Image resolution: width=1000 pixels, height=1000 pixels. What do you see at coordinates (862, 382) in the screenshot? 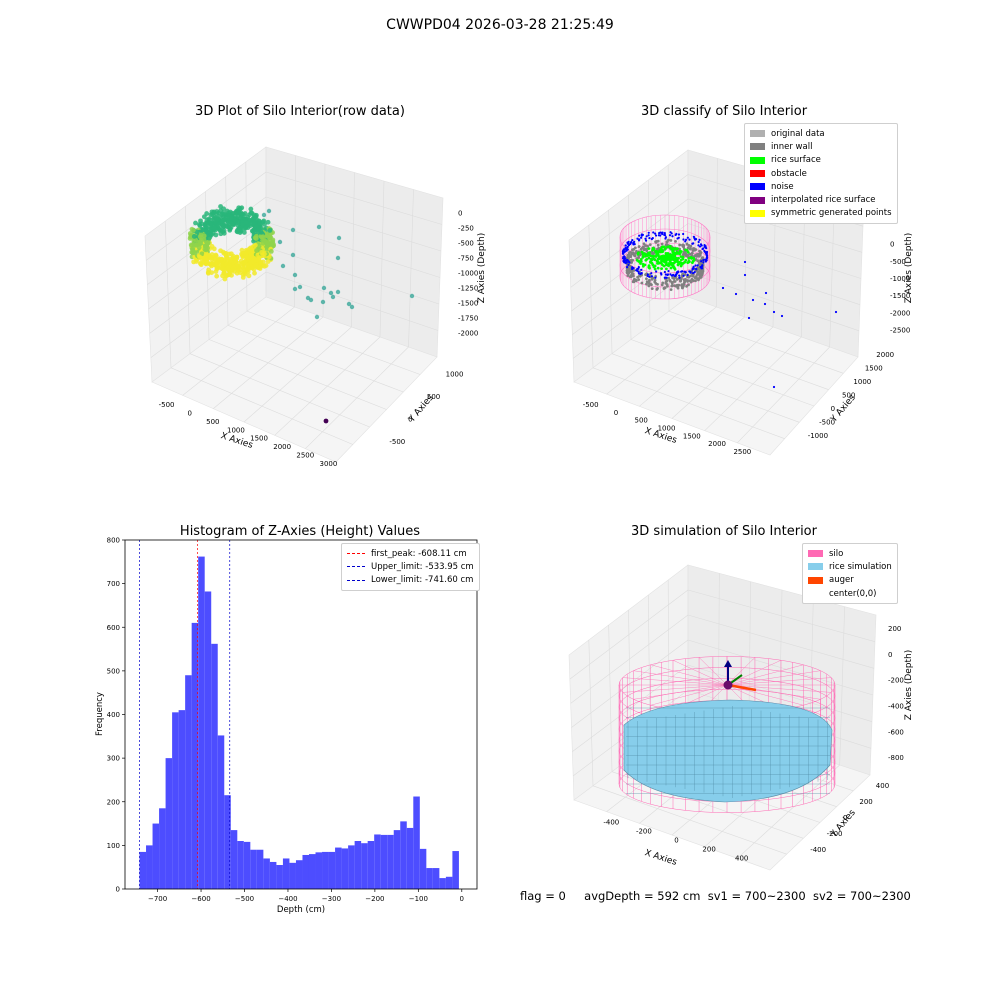
I see `y-tick-label: 1000` at bounding box center [862, 382].